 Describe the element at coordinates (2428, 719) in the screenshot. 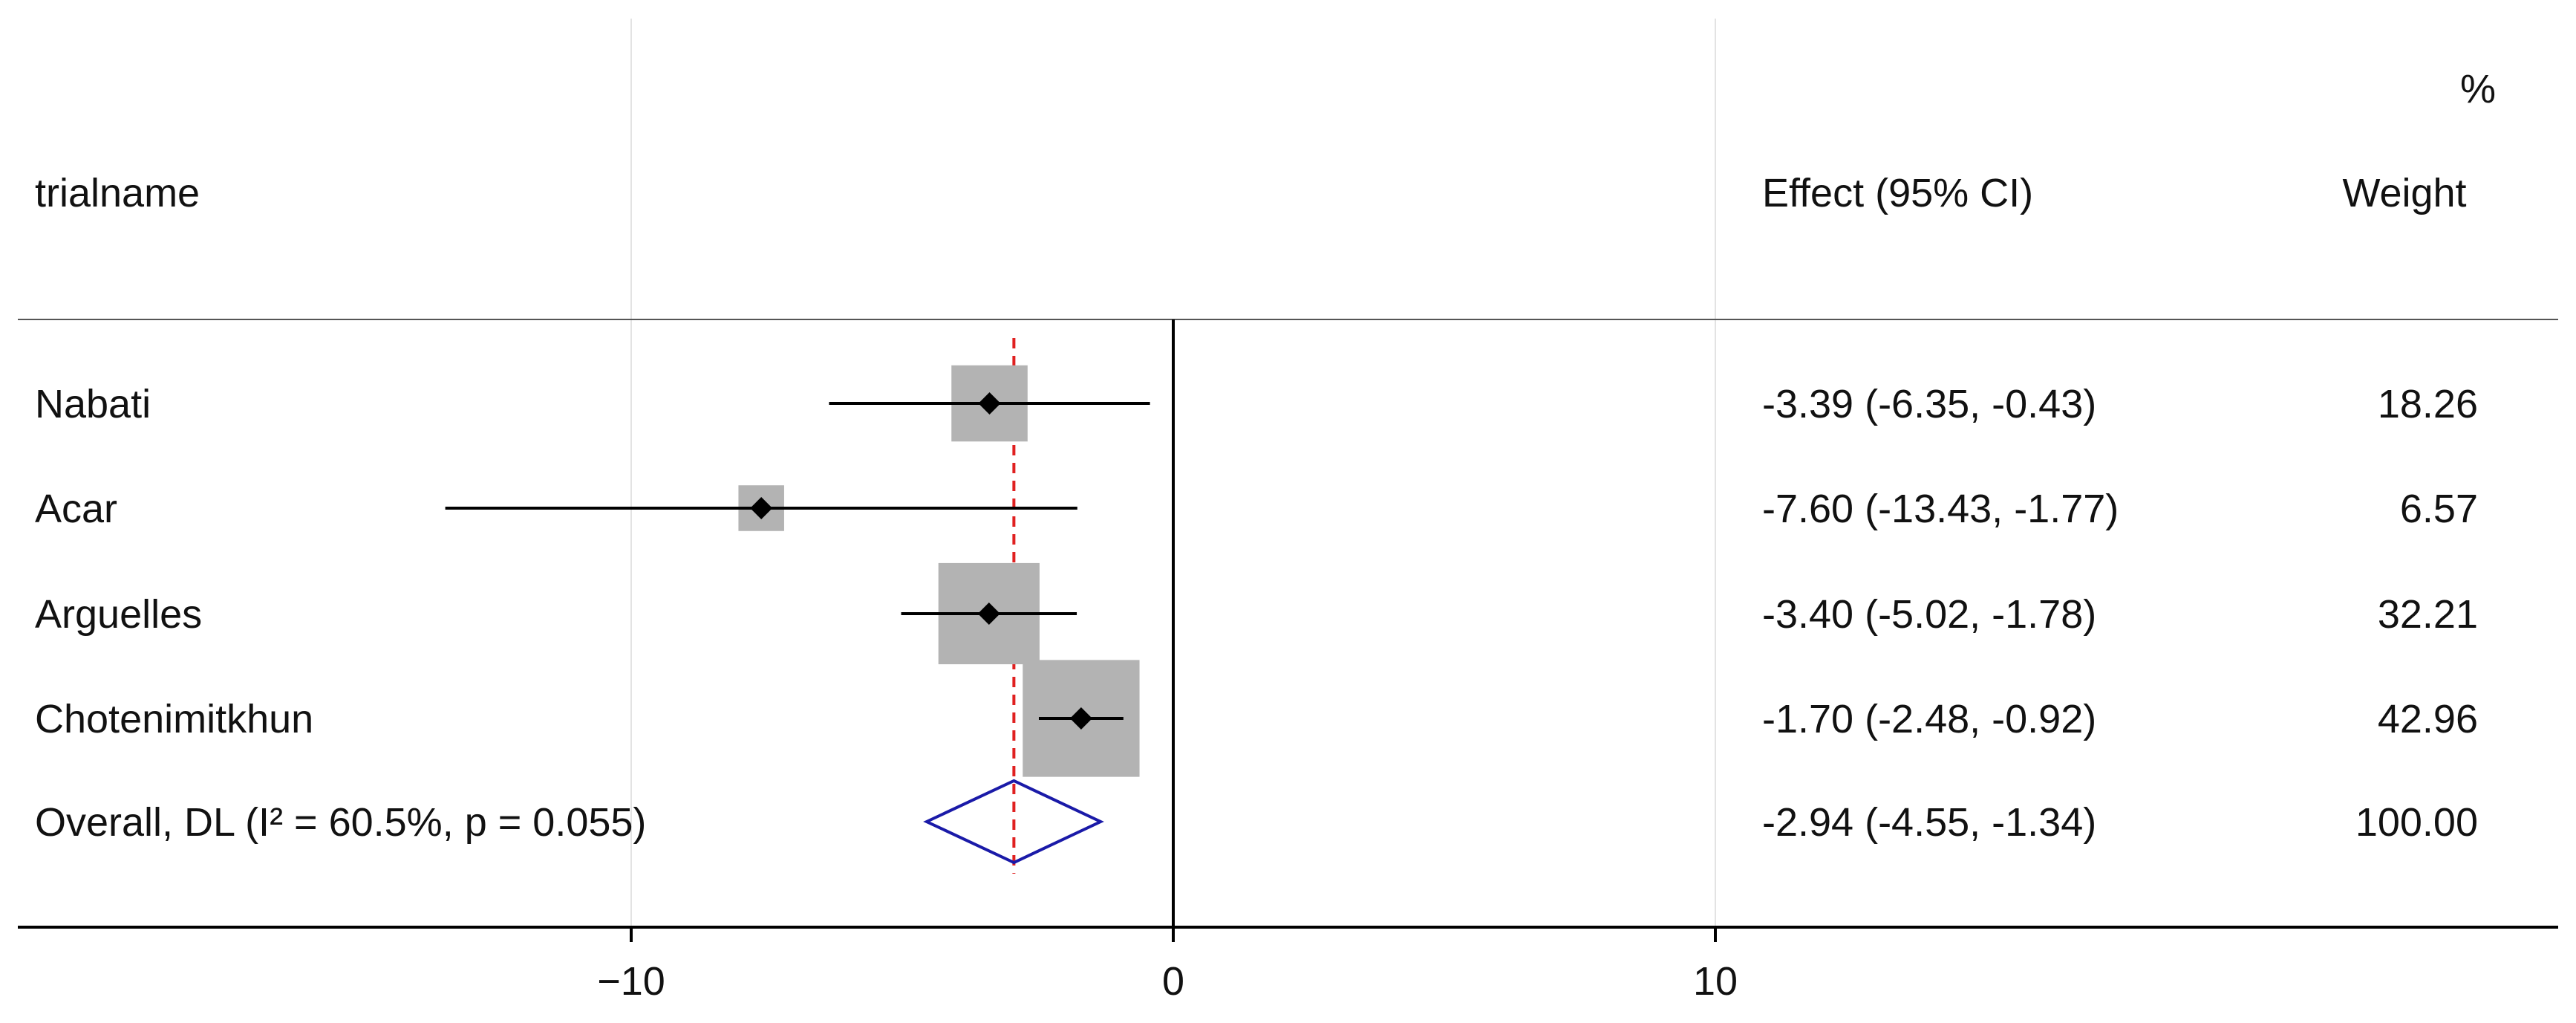

I see `weight-text: 42.96` at that location.